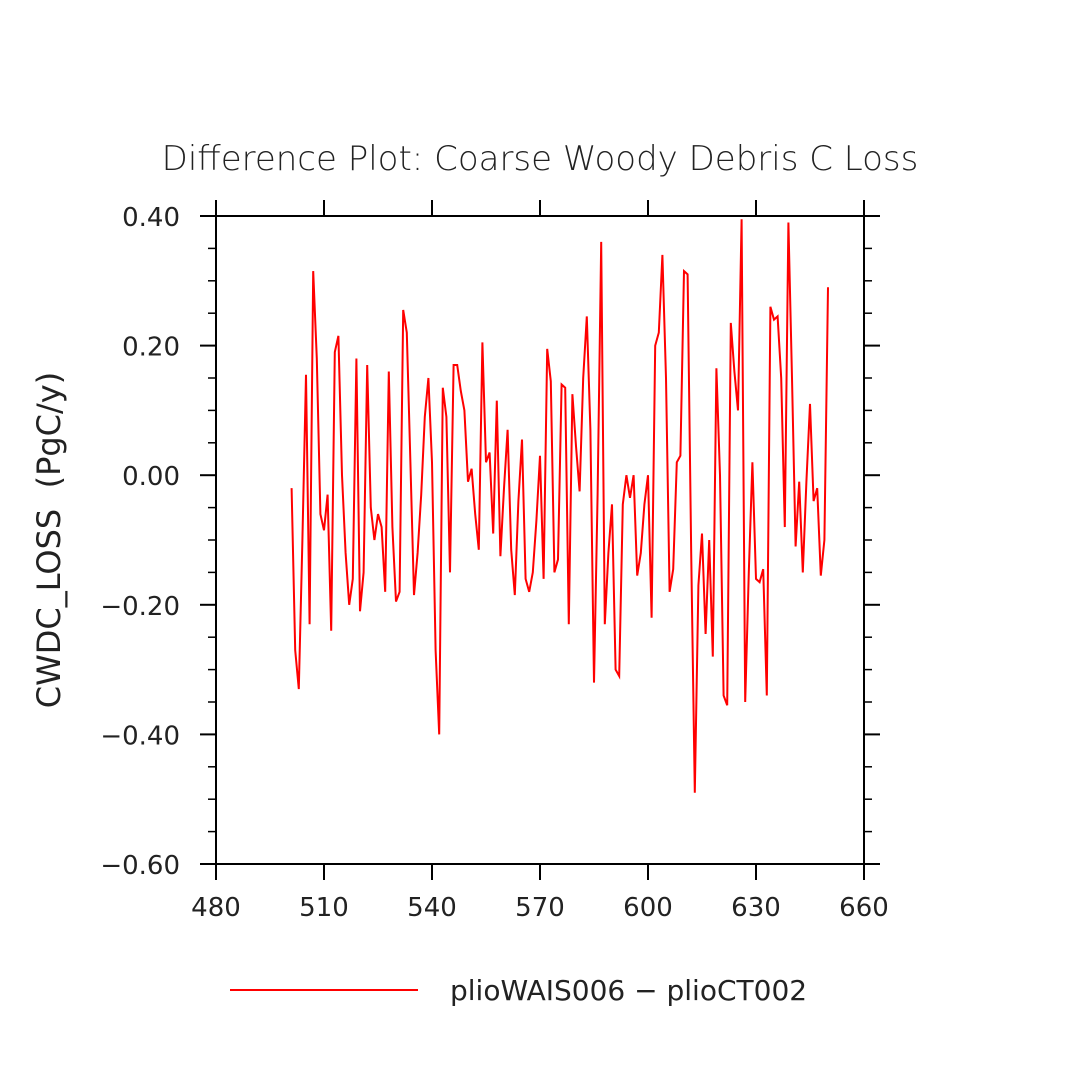  What do you see at coordinates (140, 866) in the screenshot?
I see `y-tick-label: −0.60` at bounding box center [140, 866].